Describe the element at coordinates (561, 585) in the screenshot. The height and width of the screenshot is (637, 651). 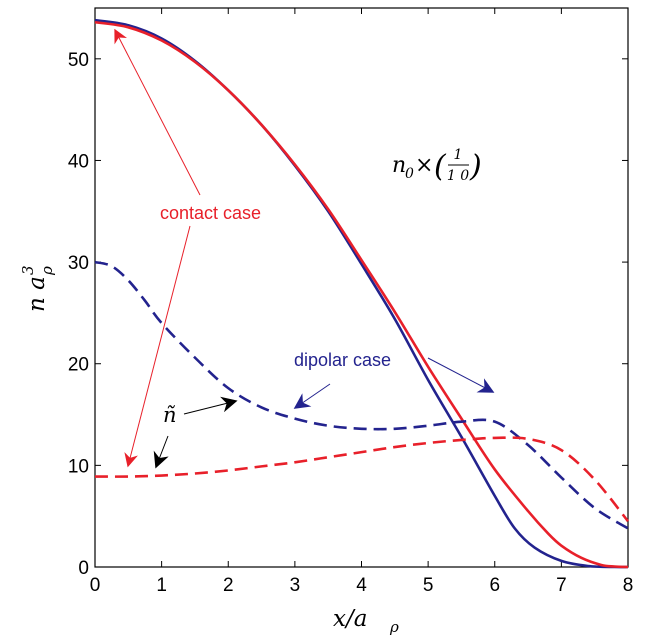
I see `x-tick-label: 7` at that location.